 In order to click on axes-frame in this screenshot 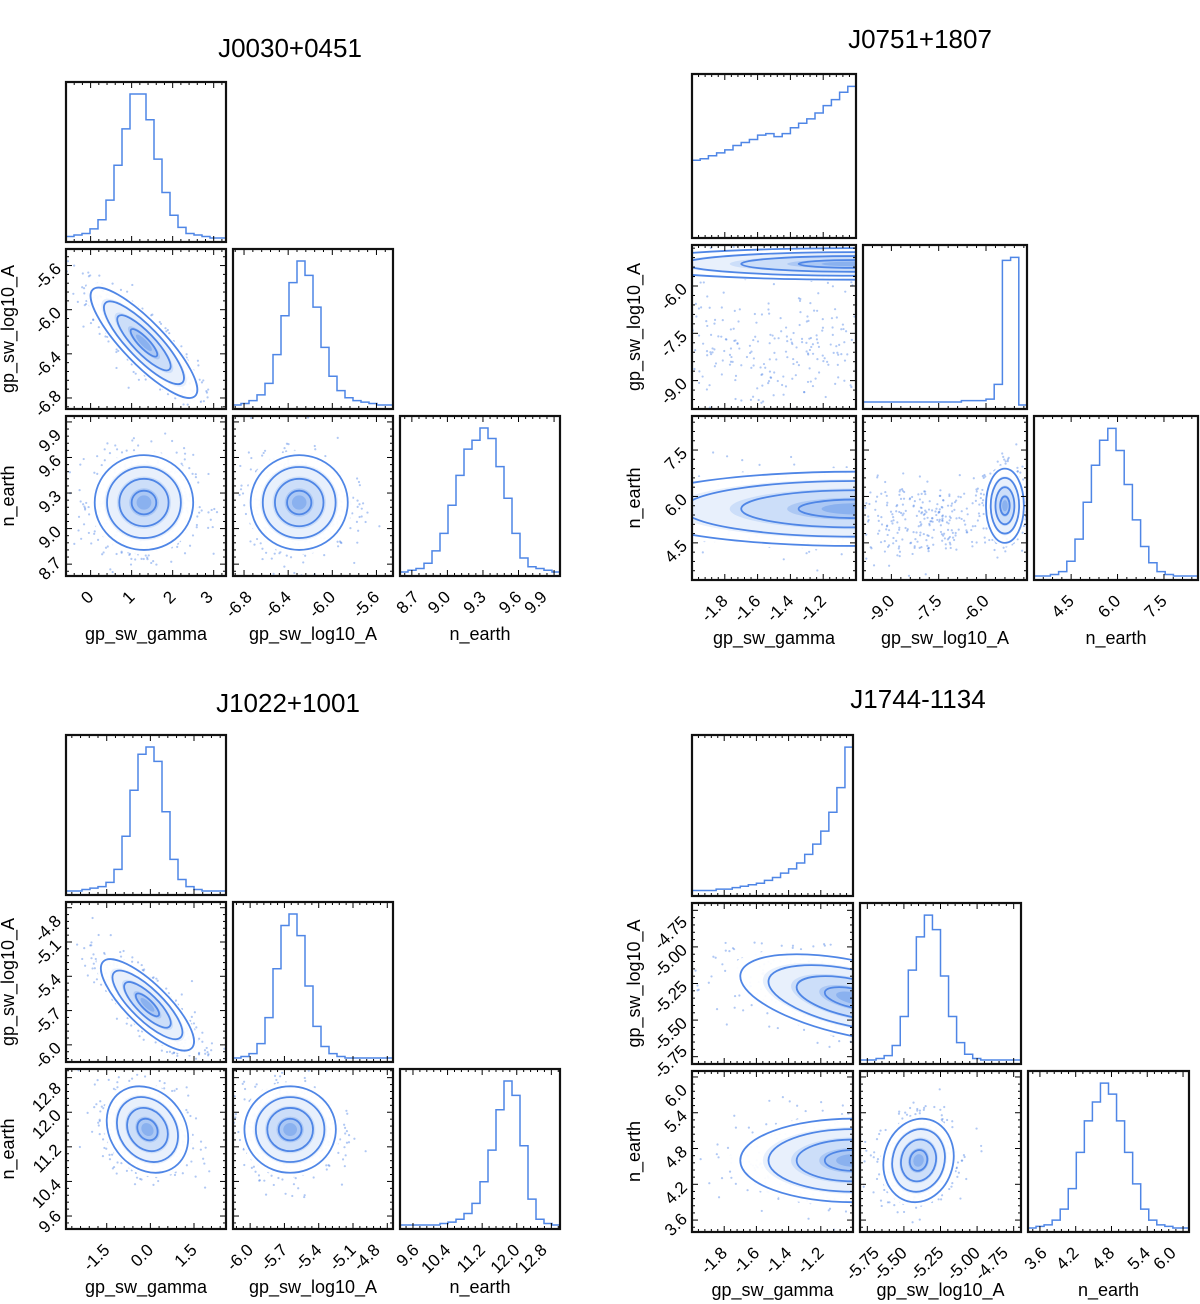, I will do `click(945, 327)`.